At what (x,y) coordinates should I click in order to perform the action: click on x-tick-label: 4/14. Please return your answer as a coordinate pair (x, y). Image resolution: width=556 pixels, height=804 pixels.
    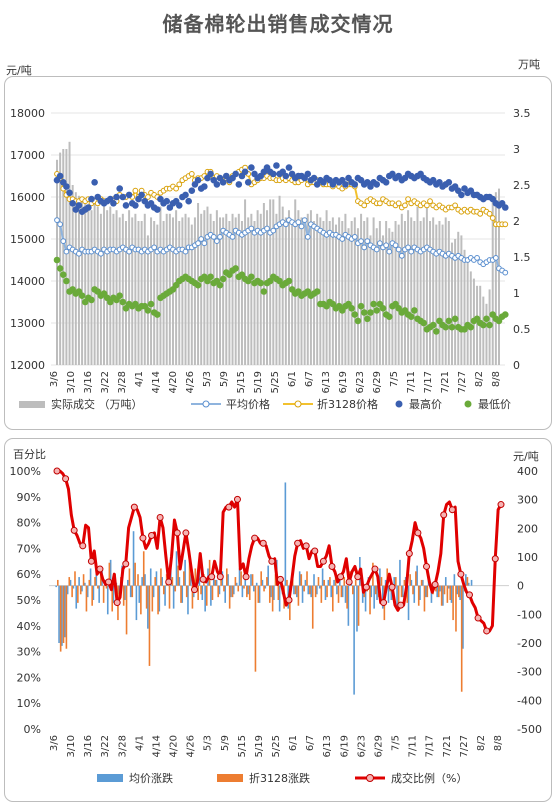
    Looking at the image, I should click on (156, 746).